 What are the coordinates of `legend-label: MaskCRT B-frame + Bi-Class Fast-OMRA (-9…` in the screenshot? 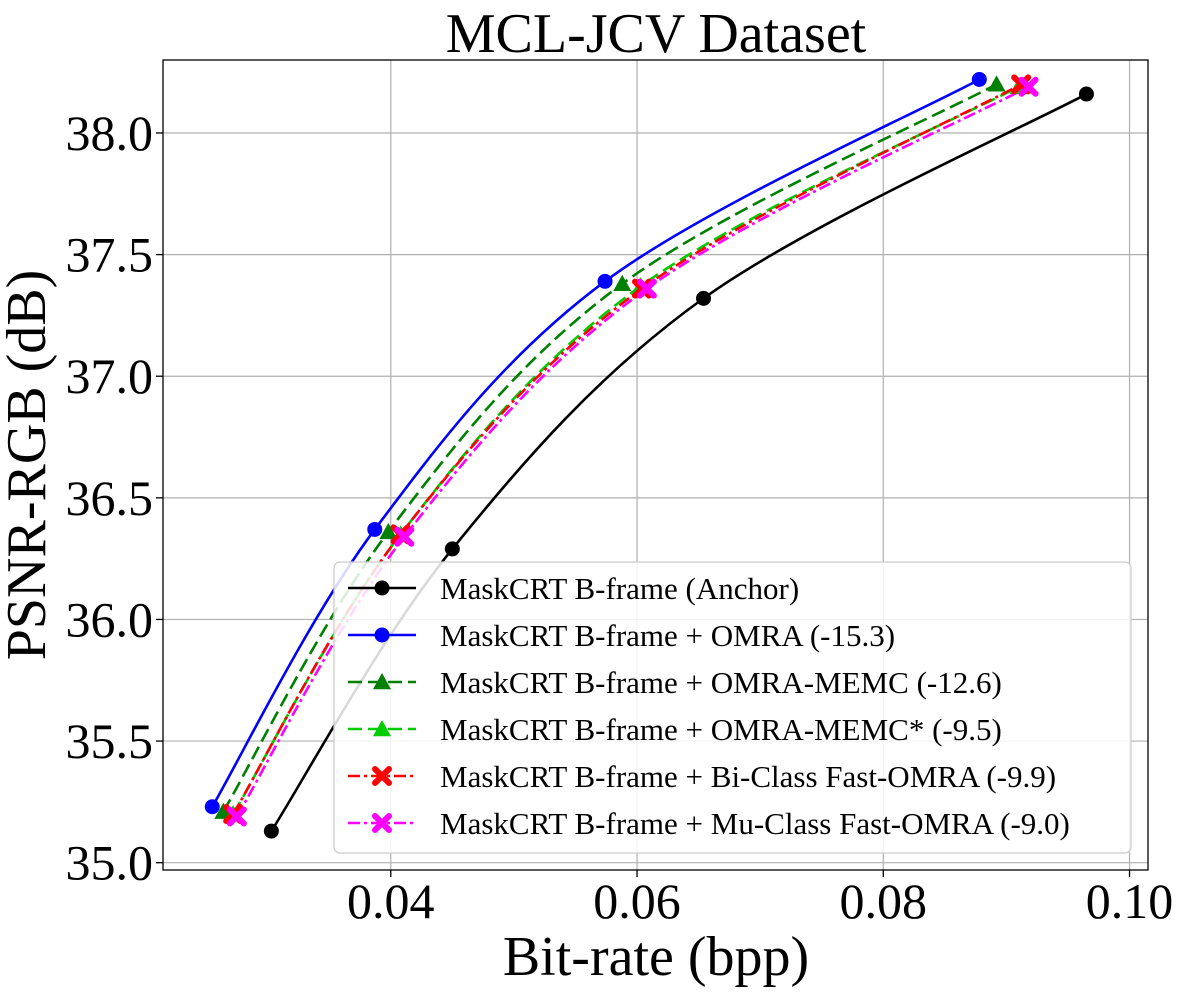 It's located at (748, 776).